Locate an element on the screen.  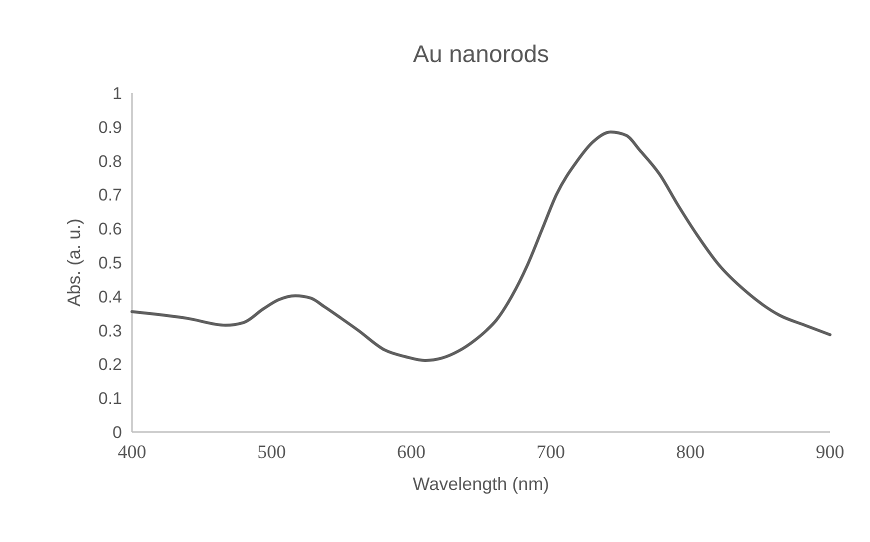
x-axis-title: Wavelength (nm) is located at coordinates (481, 484).